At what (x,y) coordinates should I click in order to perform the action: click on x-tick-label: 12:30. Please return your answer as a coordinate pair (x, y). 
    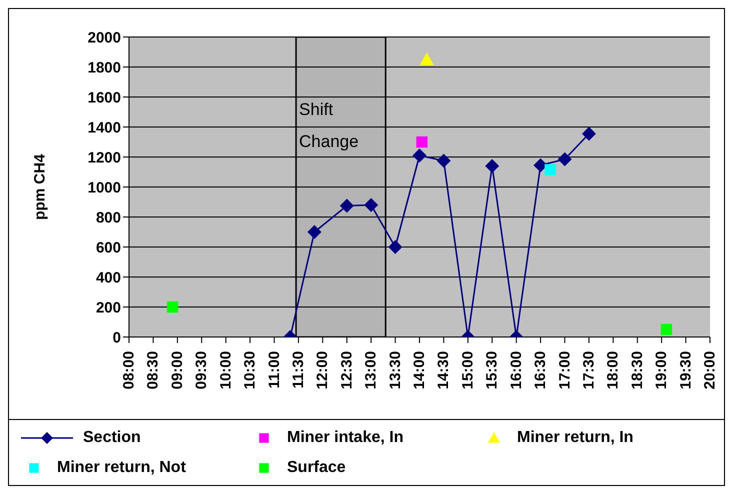
    Looking at the image, I should click on (347, 370).